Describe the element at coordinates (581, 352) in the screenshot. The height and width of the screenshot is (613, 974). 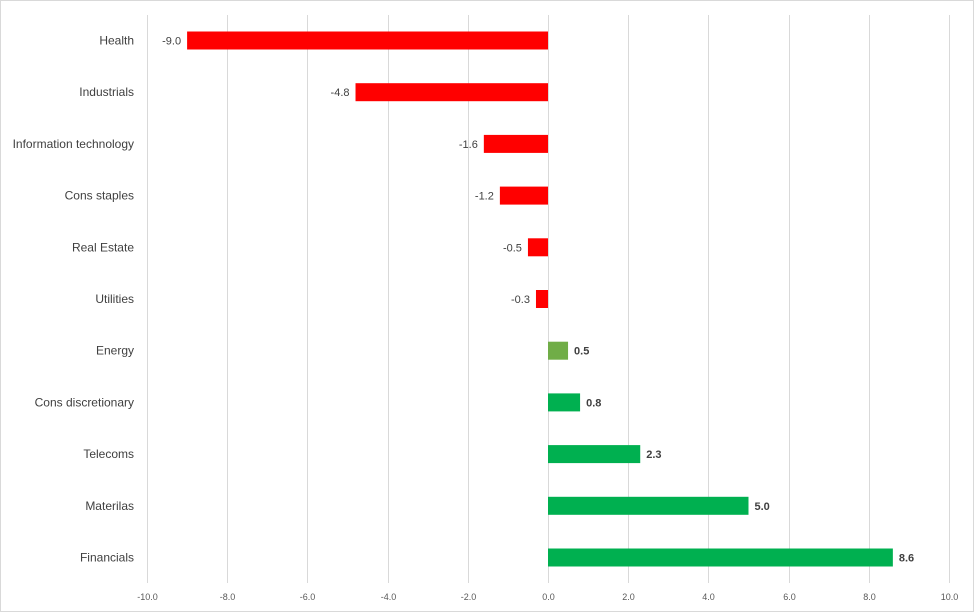
I see `data-label: 0.5` at that location.